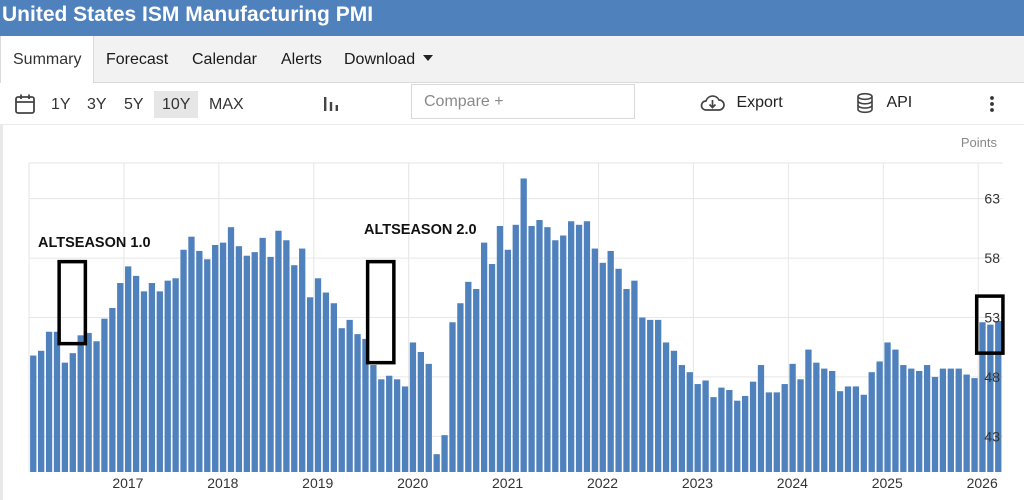  I want to click on y-axis-unit-label: Points, so click(979, 142).